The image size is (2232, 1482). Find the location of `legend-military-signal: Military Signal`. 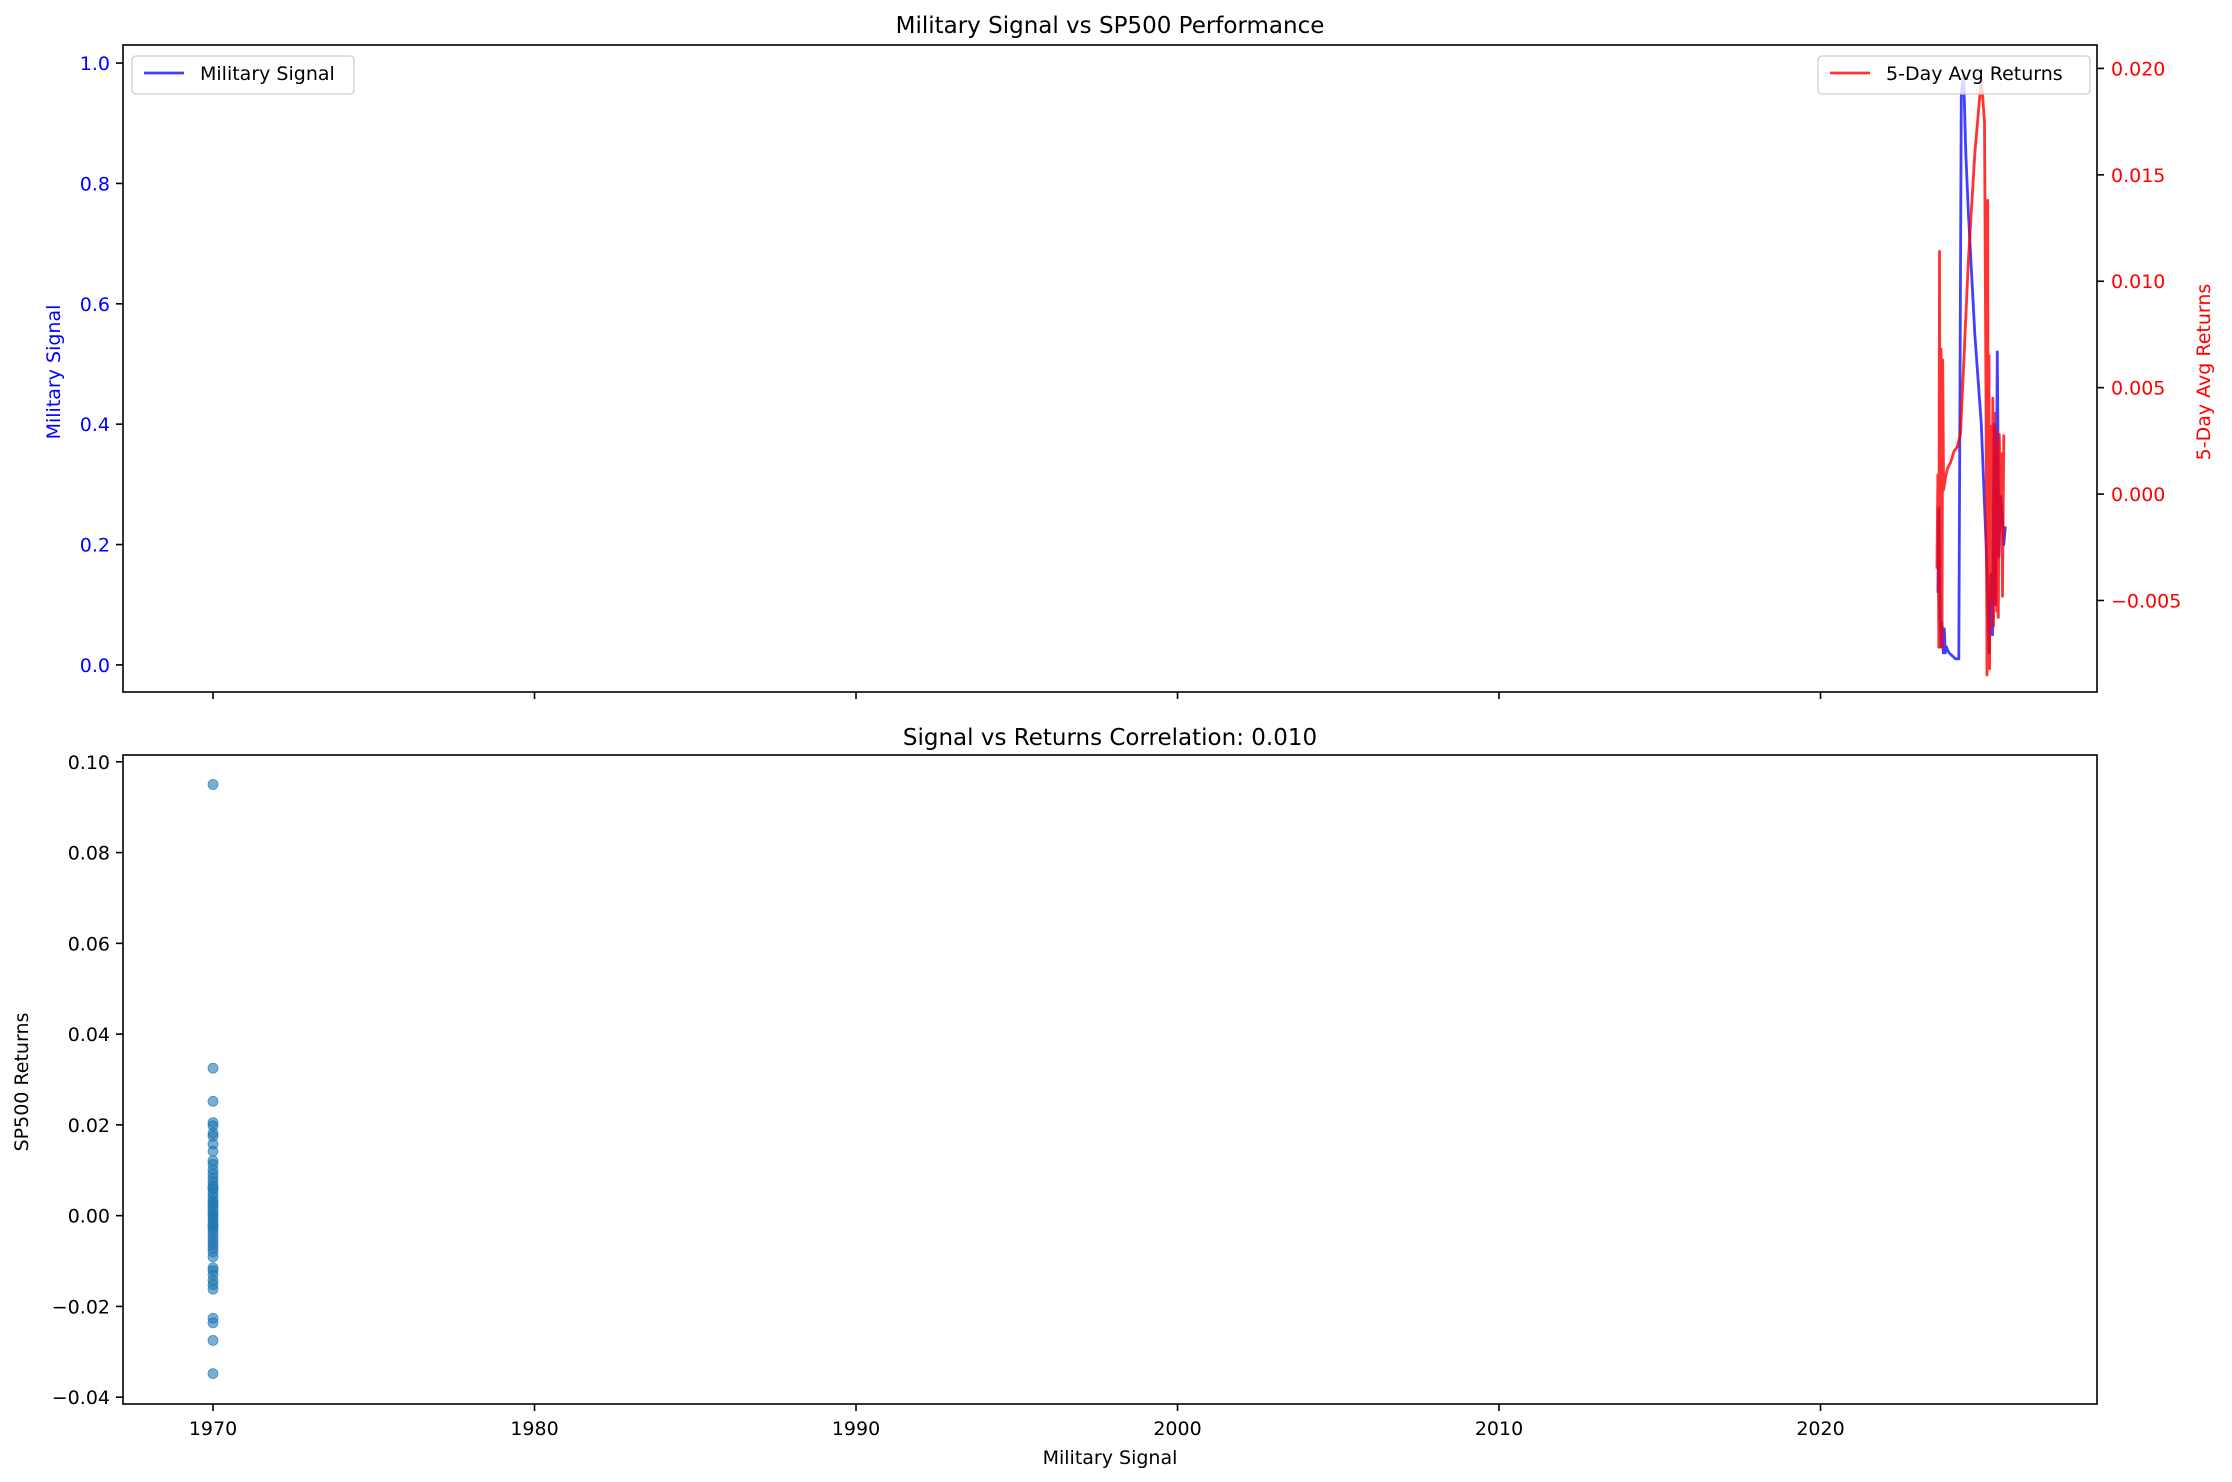

legend-military-signal: Military Signal is located at coordinates (243, 75).